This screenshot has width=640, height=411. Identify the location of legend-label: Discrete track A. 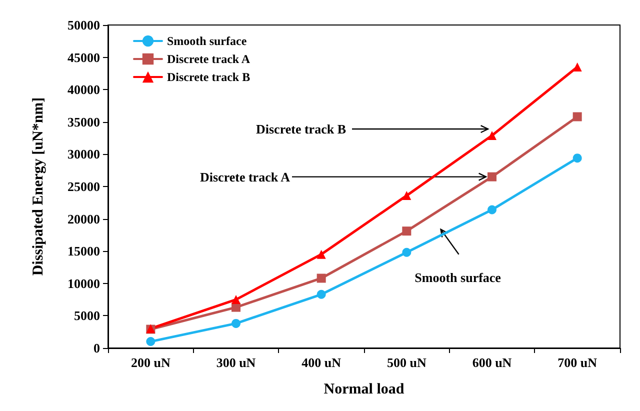
(208, 59).